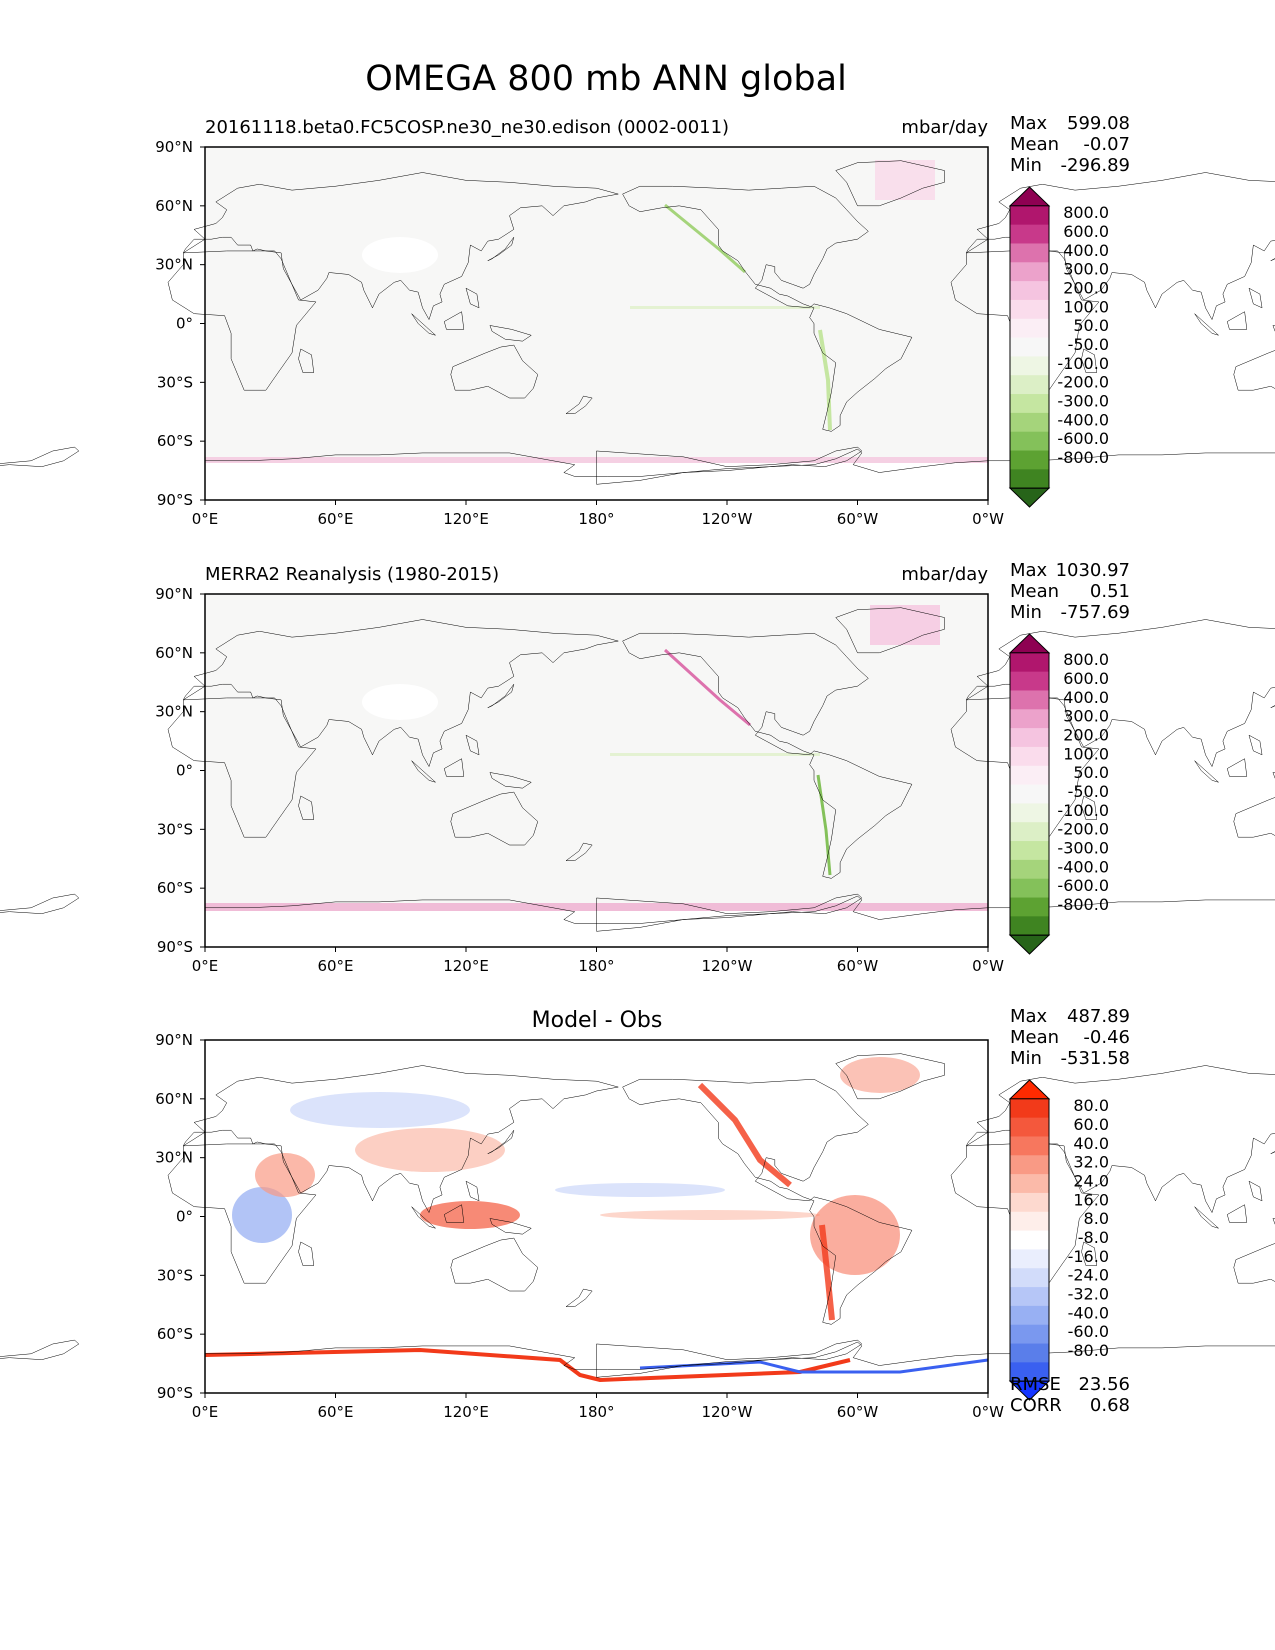 This screenshot has width=1275, height=1650. Describe the element at coordinates (1083, 829) in the screenshot. I see `colorbar-label: -200.0` at that location.